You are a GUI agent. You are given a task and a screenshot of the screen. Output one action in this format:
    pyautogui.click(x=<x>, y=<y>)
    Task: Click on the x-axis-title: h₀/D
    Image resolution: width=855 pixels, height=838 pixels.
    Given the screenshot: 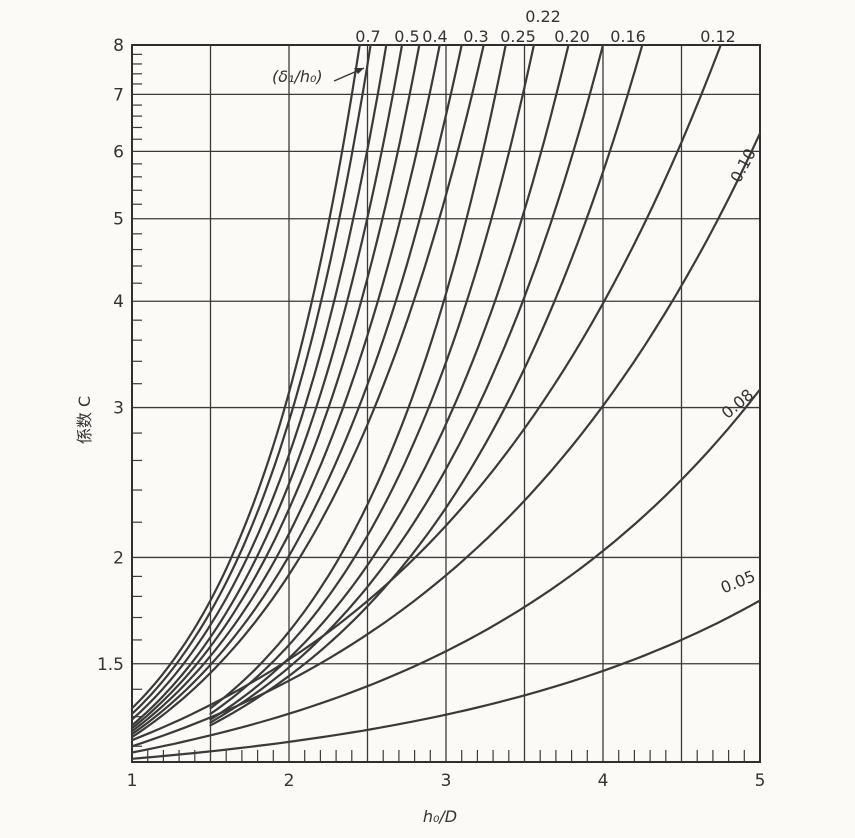 What is the action you would take?
    pyautogui.click(x=440, y=816)
    